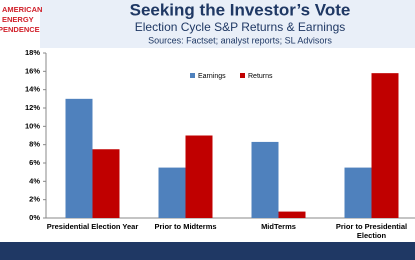 The height and width of the screenshot is (260, 415). What do you see at coordinates (20, 29) in the screenshot?
I see `logo-line: PENDENCE` at bounding box center [20, 29].